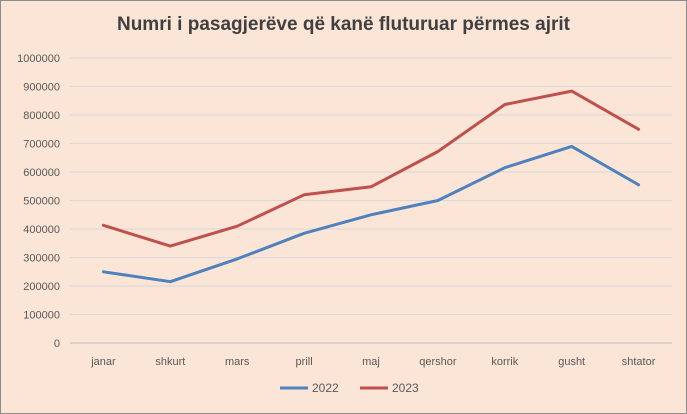 The height and width of the screenshot is (414, 687). Describe the element at coordinates (170, 362) in the screenshot. I see `x-tick-label: shkurt` at that location.